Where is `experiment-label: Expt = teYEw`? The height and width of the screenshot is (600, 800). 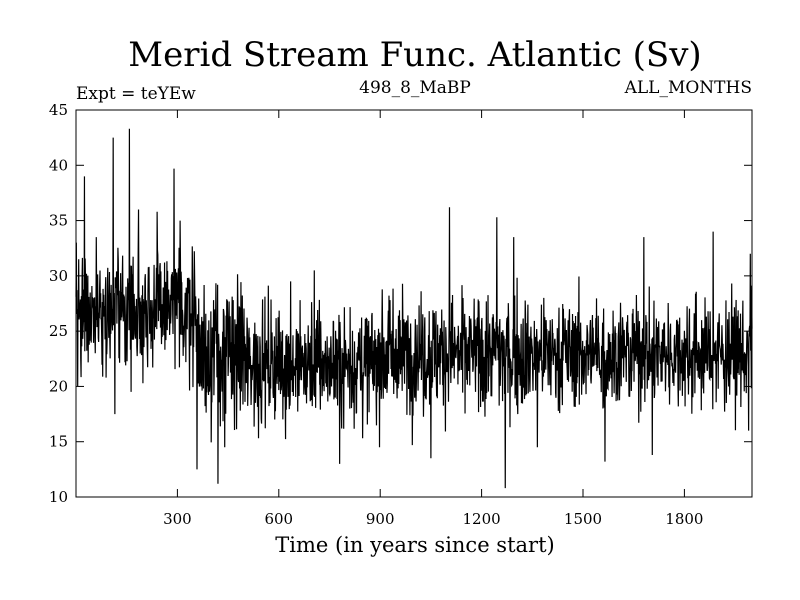 experiment-label: Expt = teYEw is located at coordinates (136, 94).